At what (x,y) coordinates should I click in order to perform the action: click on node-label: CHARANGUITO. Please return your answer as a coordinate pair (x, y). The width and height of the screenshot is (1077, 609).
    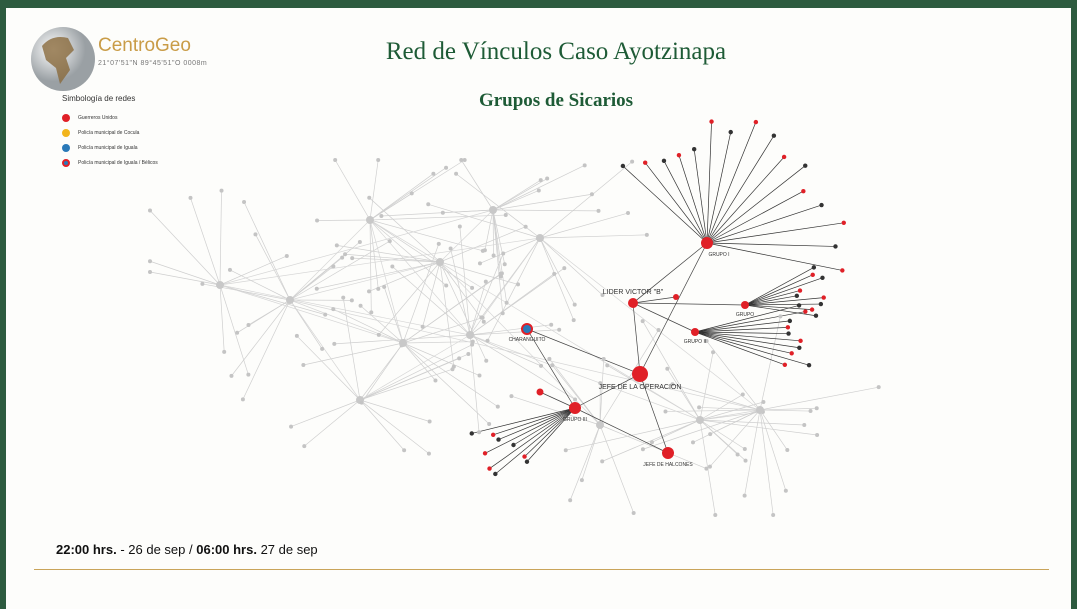
    Looking at the image, I should click on (527, 340).